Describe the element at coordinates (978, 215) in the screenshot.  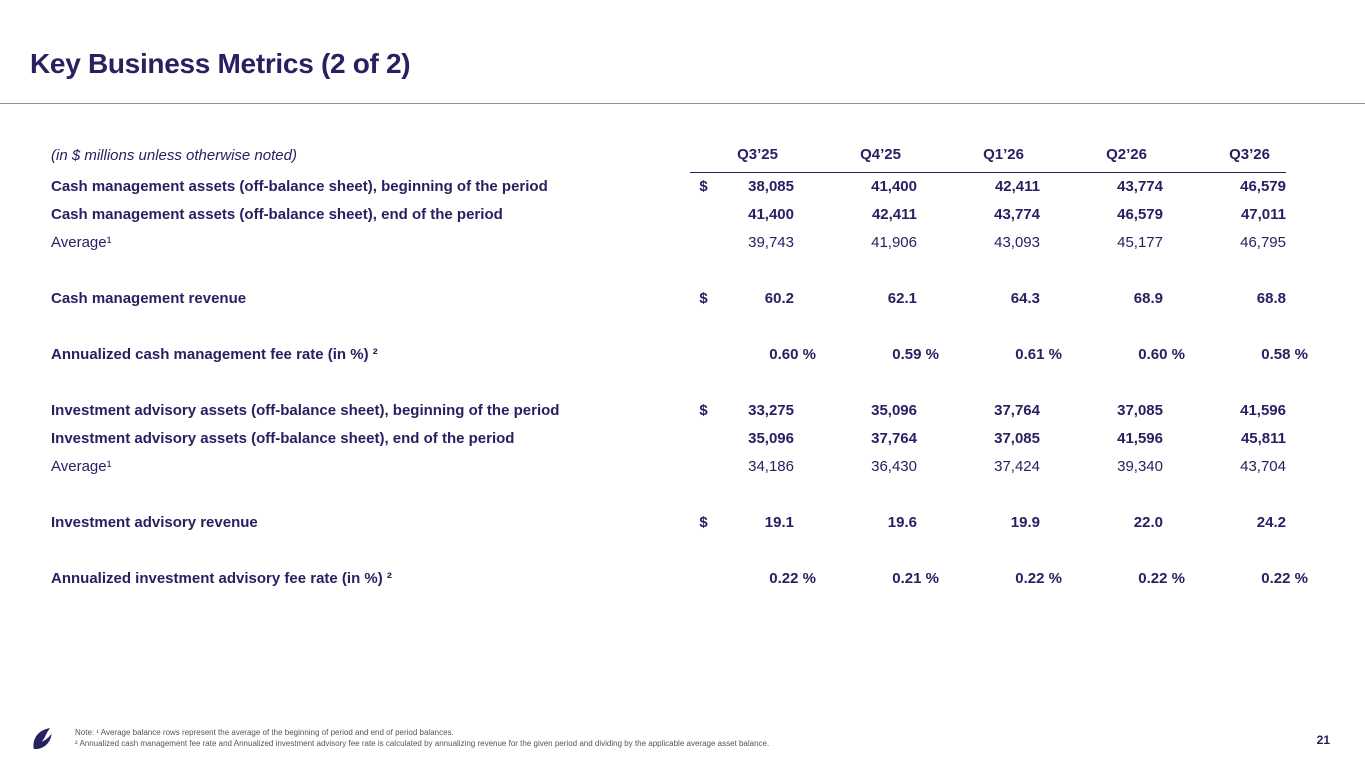
I see `table-cell: 43,774` at that location.